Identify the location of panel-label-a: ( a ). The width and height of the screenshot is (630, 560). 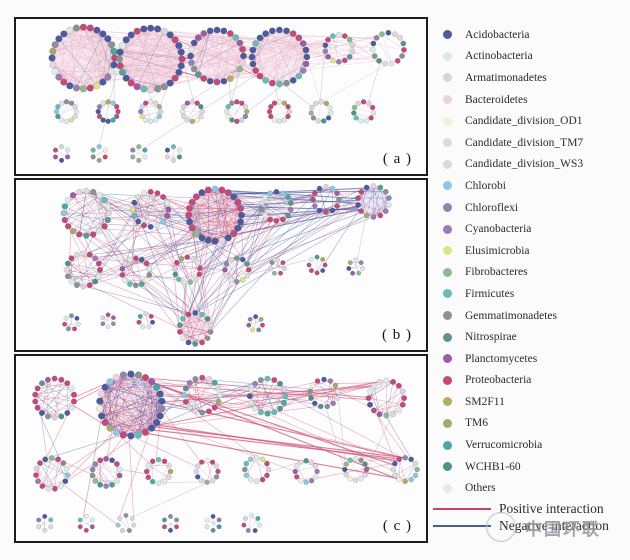
(397, 159).